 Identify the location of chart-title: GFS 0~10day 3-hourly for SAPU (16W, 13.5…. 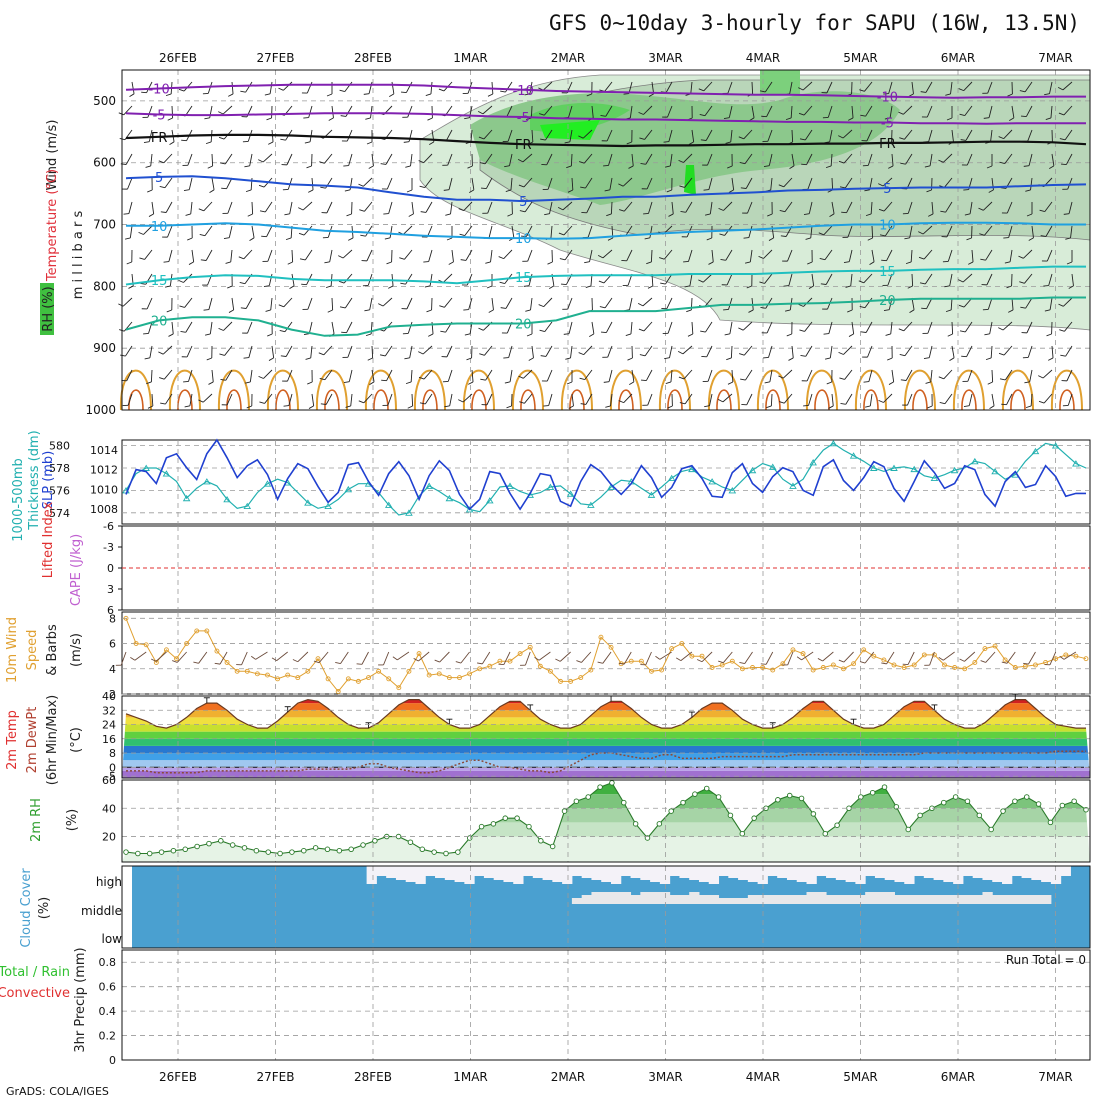
(814, 23).